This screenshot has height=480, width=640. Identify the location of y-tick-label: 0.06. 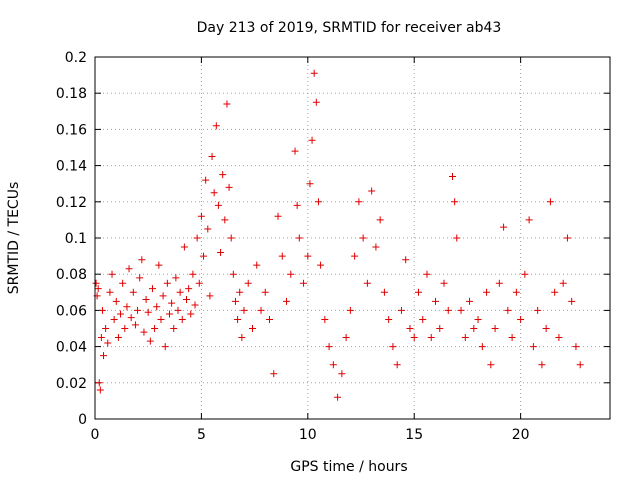
(71, 311).